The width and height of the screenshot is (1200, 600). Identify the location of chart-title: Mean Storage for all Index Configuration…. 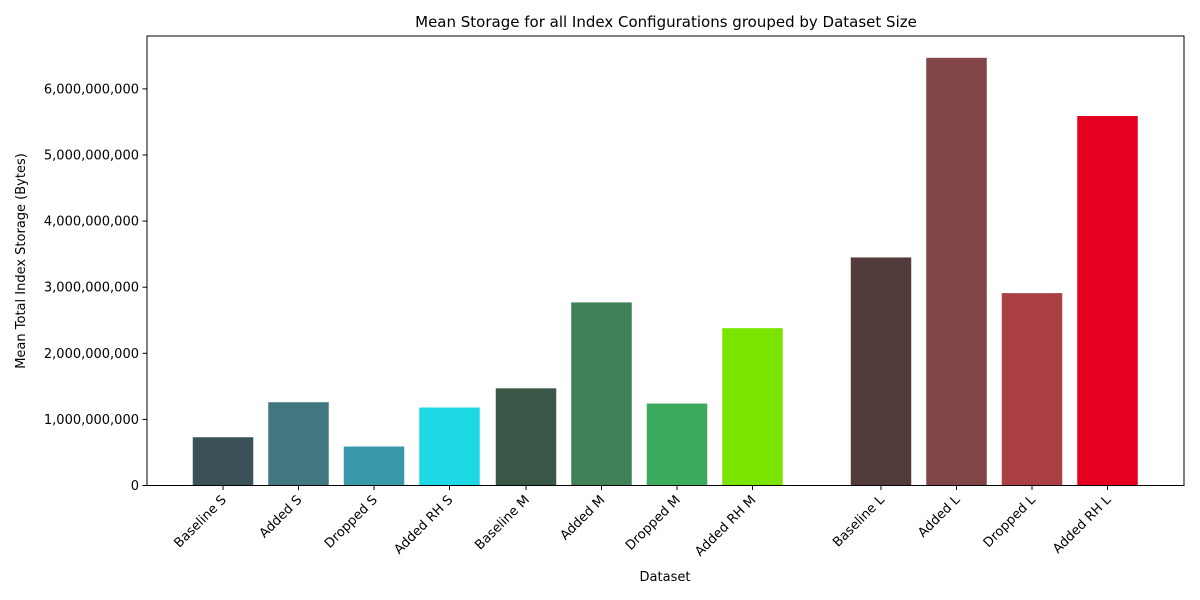
(666, 22).